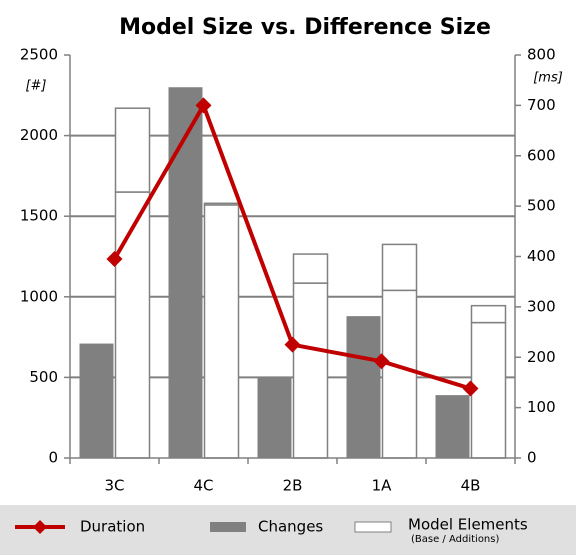 The image size is (576, 555). Describe the element at coordinates (53, 458) in the screenshot. I see `y-tick-label: 0` at that location.